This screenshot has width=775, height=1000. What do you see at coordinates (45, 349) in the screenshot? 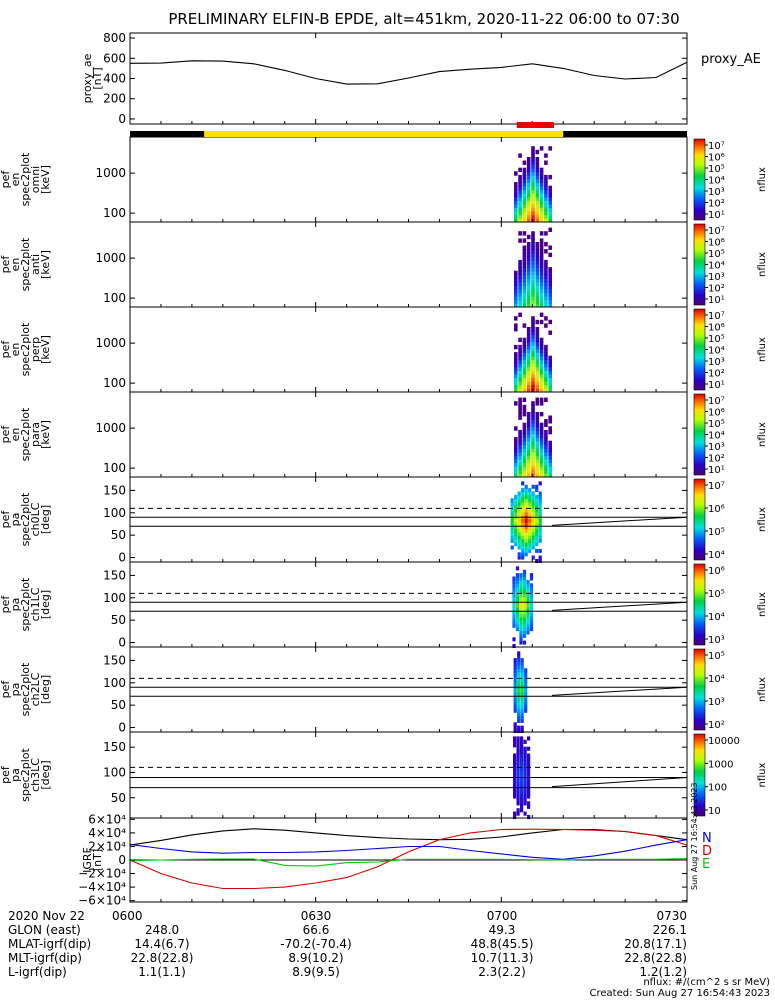
I see `y-axis-label-line: [keV]` at bounding box center [45, 349].